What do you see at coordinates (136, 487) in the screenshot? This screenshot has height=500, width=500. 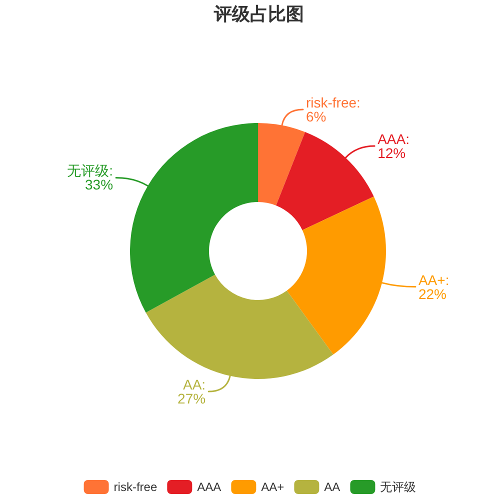 I see `legend-label: risk-free` at bounding box center [136, 487].